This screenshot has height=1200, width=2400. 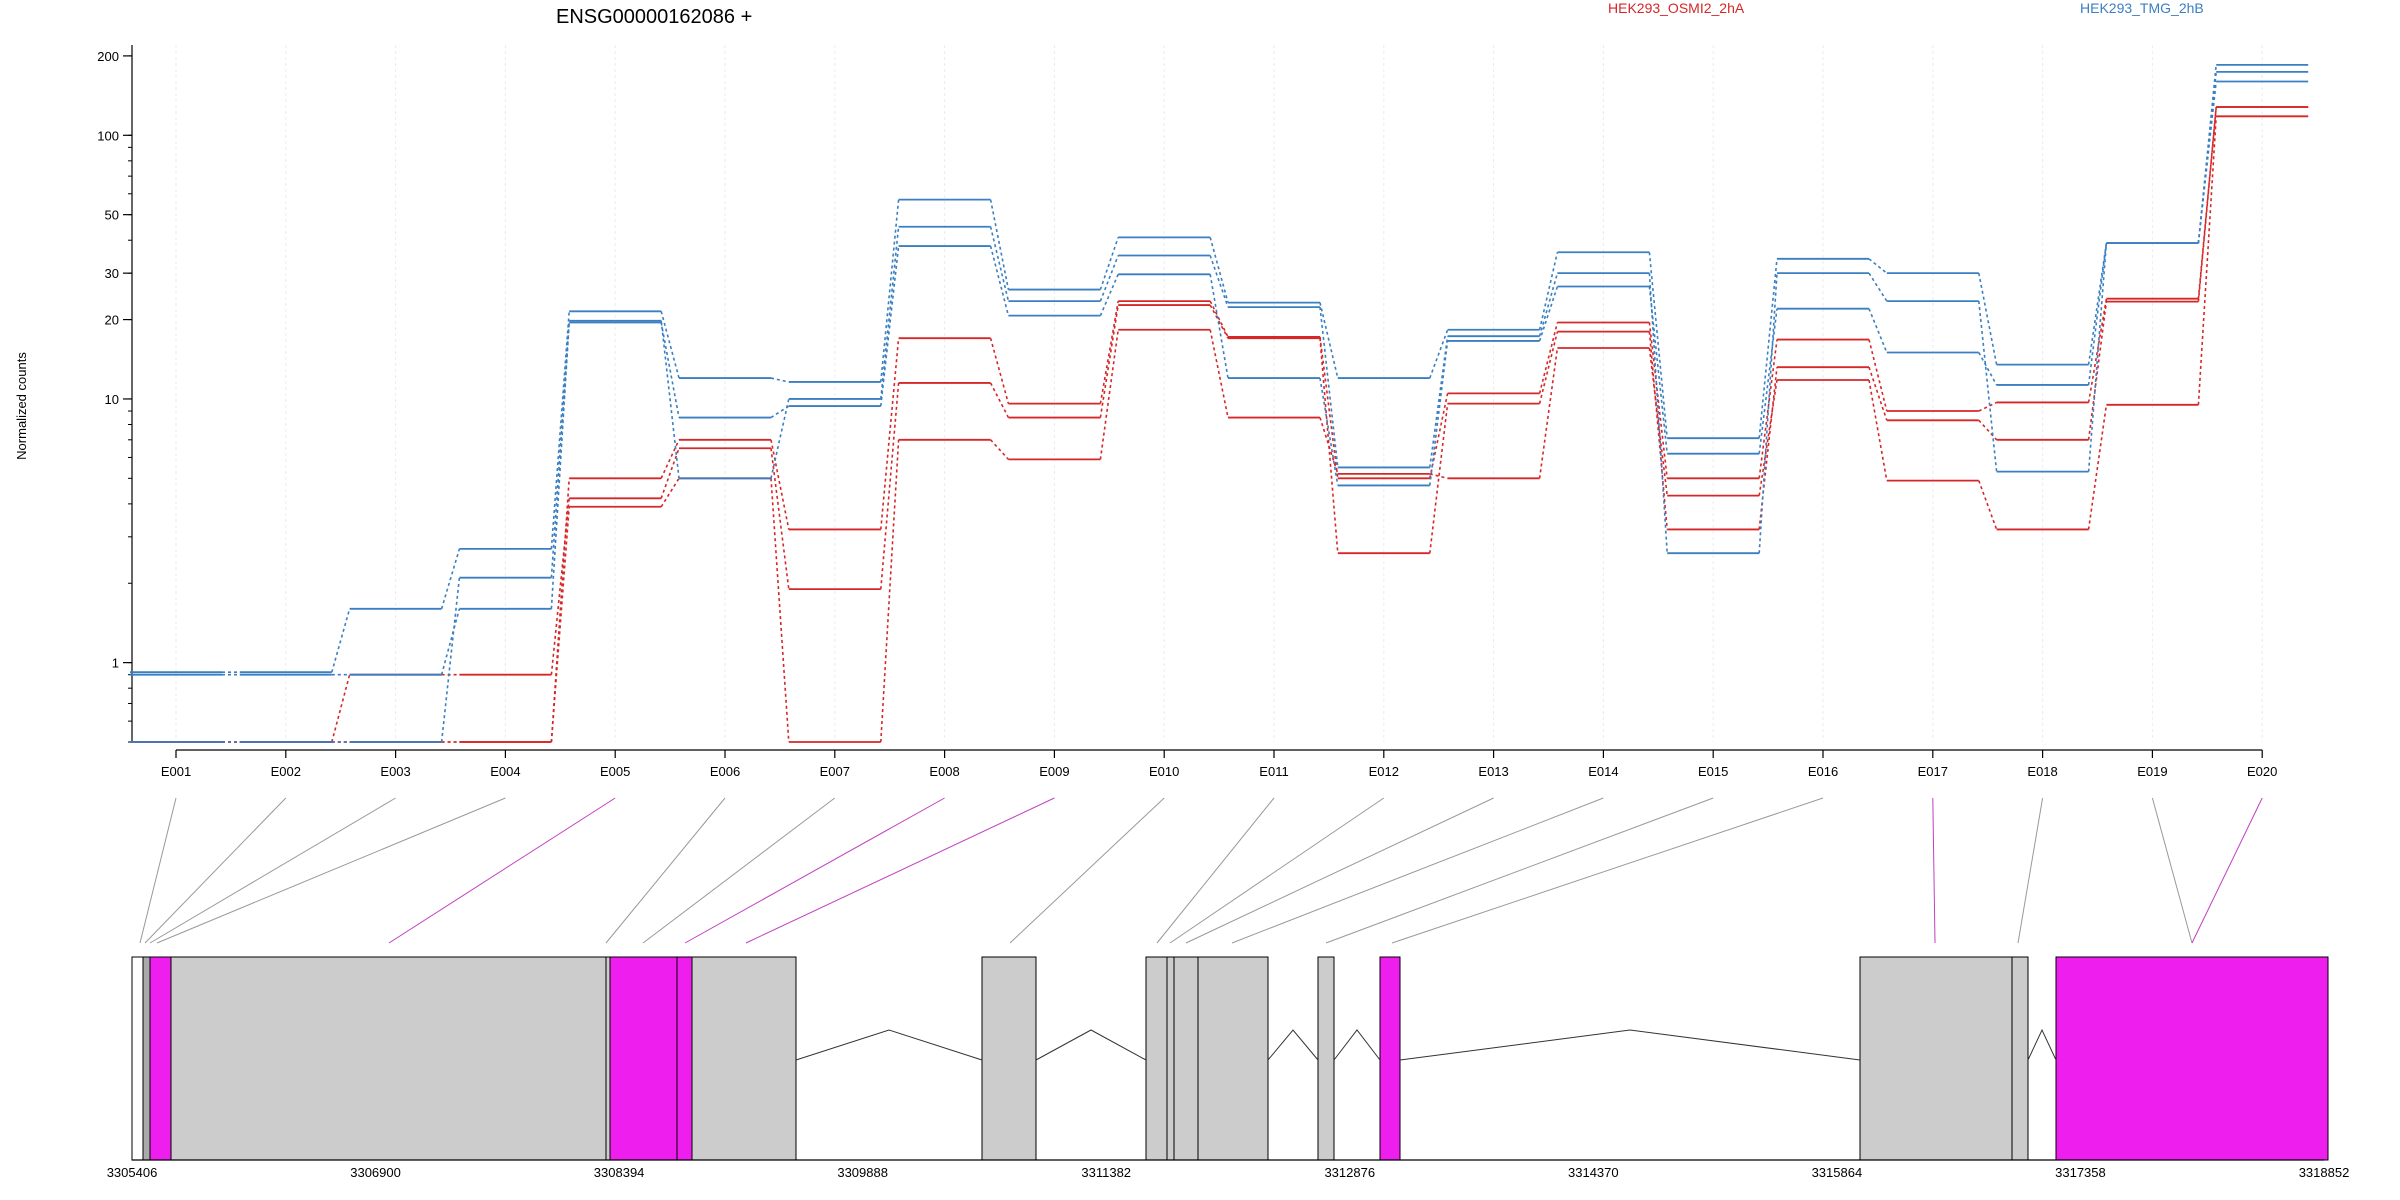 What do you see at coordinates (835, 771) in the screenshot?
I see `x-tick-label: E007` at bounding box center [835, 771].